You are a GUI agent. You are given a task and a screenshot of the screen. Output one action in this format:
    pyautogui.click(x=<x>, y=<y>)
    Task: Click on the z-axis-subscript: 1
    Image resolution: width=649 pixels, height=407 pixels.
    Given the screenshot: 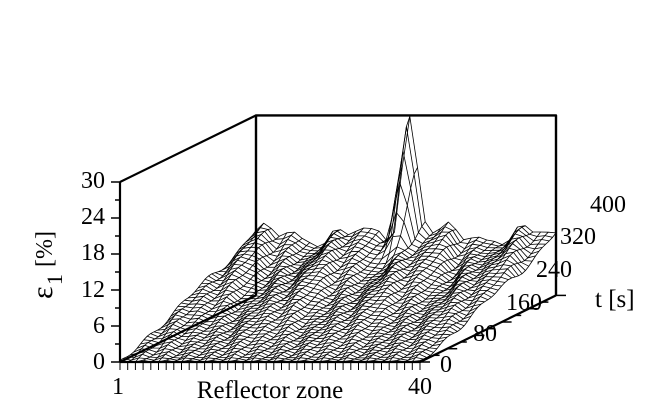 What is the action you would take?
    pyautogui.click(x=54, y=279)
    